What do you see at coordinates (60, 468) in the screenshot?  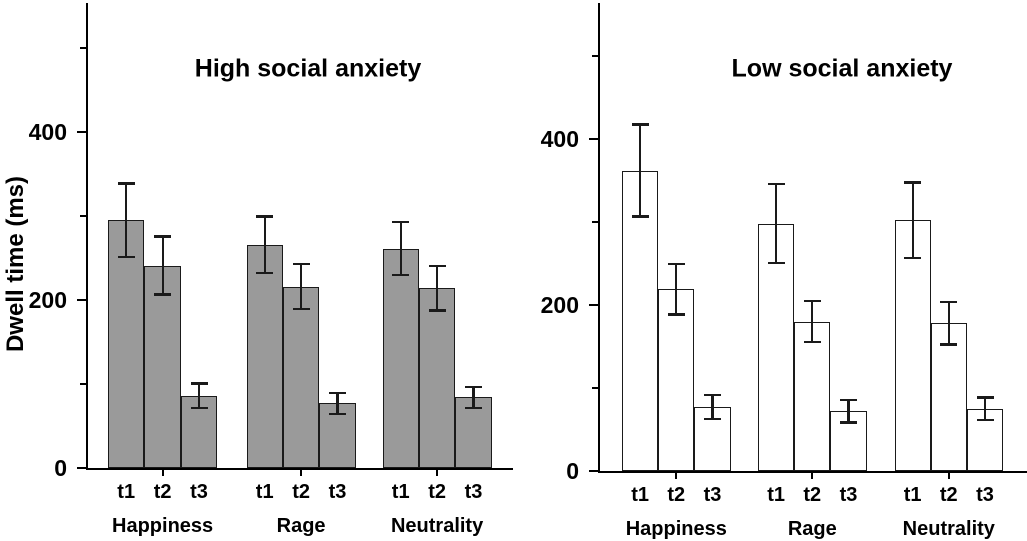 I see `y-tick-label: 0` at bounding box center [60, 468].